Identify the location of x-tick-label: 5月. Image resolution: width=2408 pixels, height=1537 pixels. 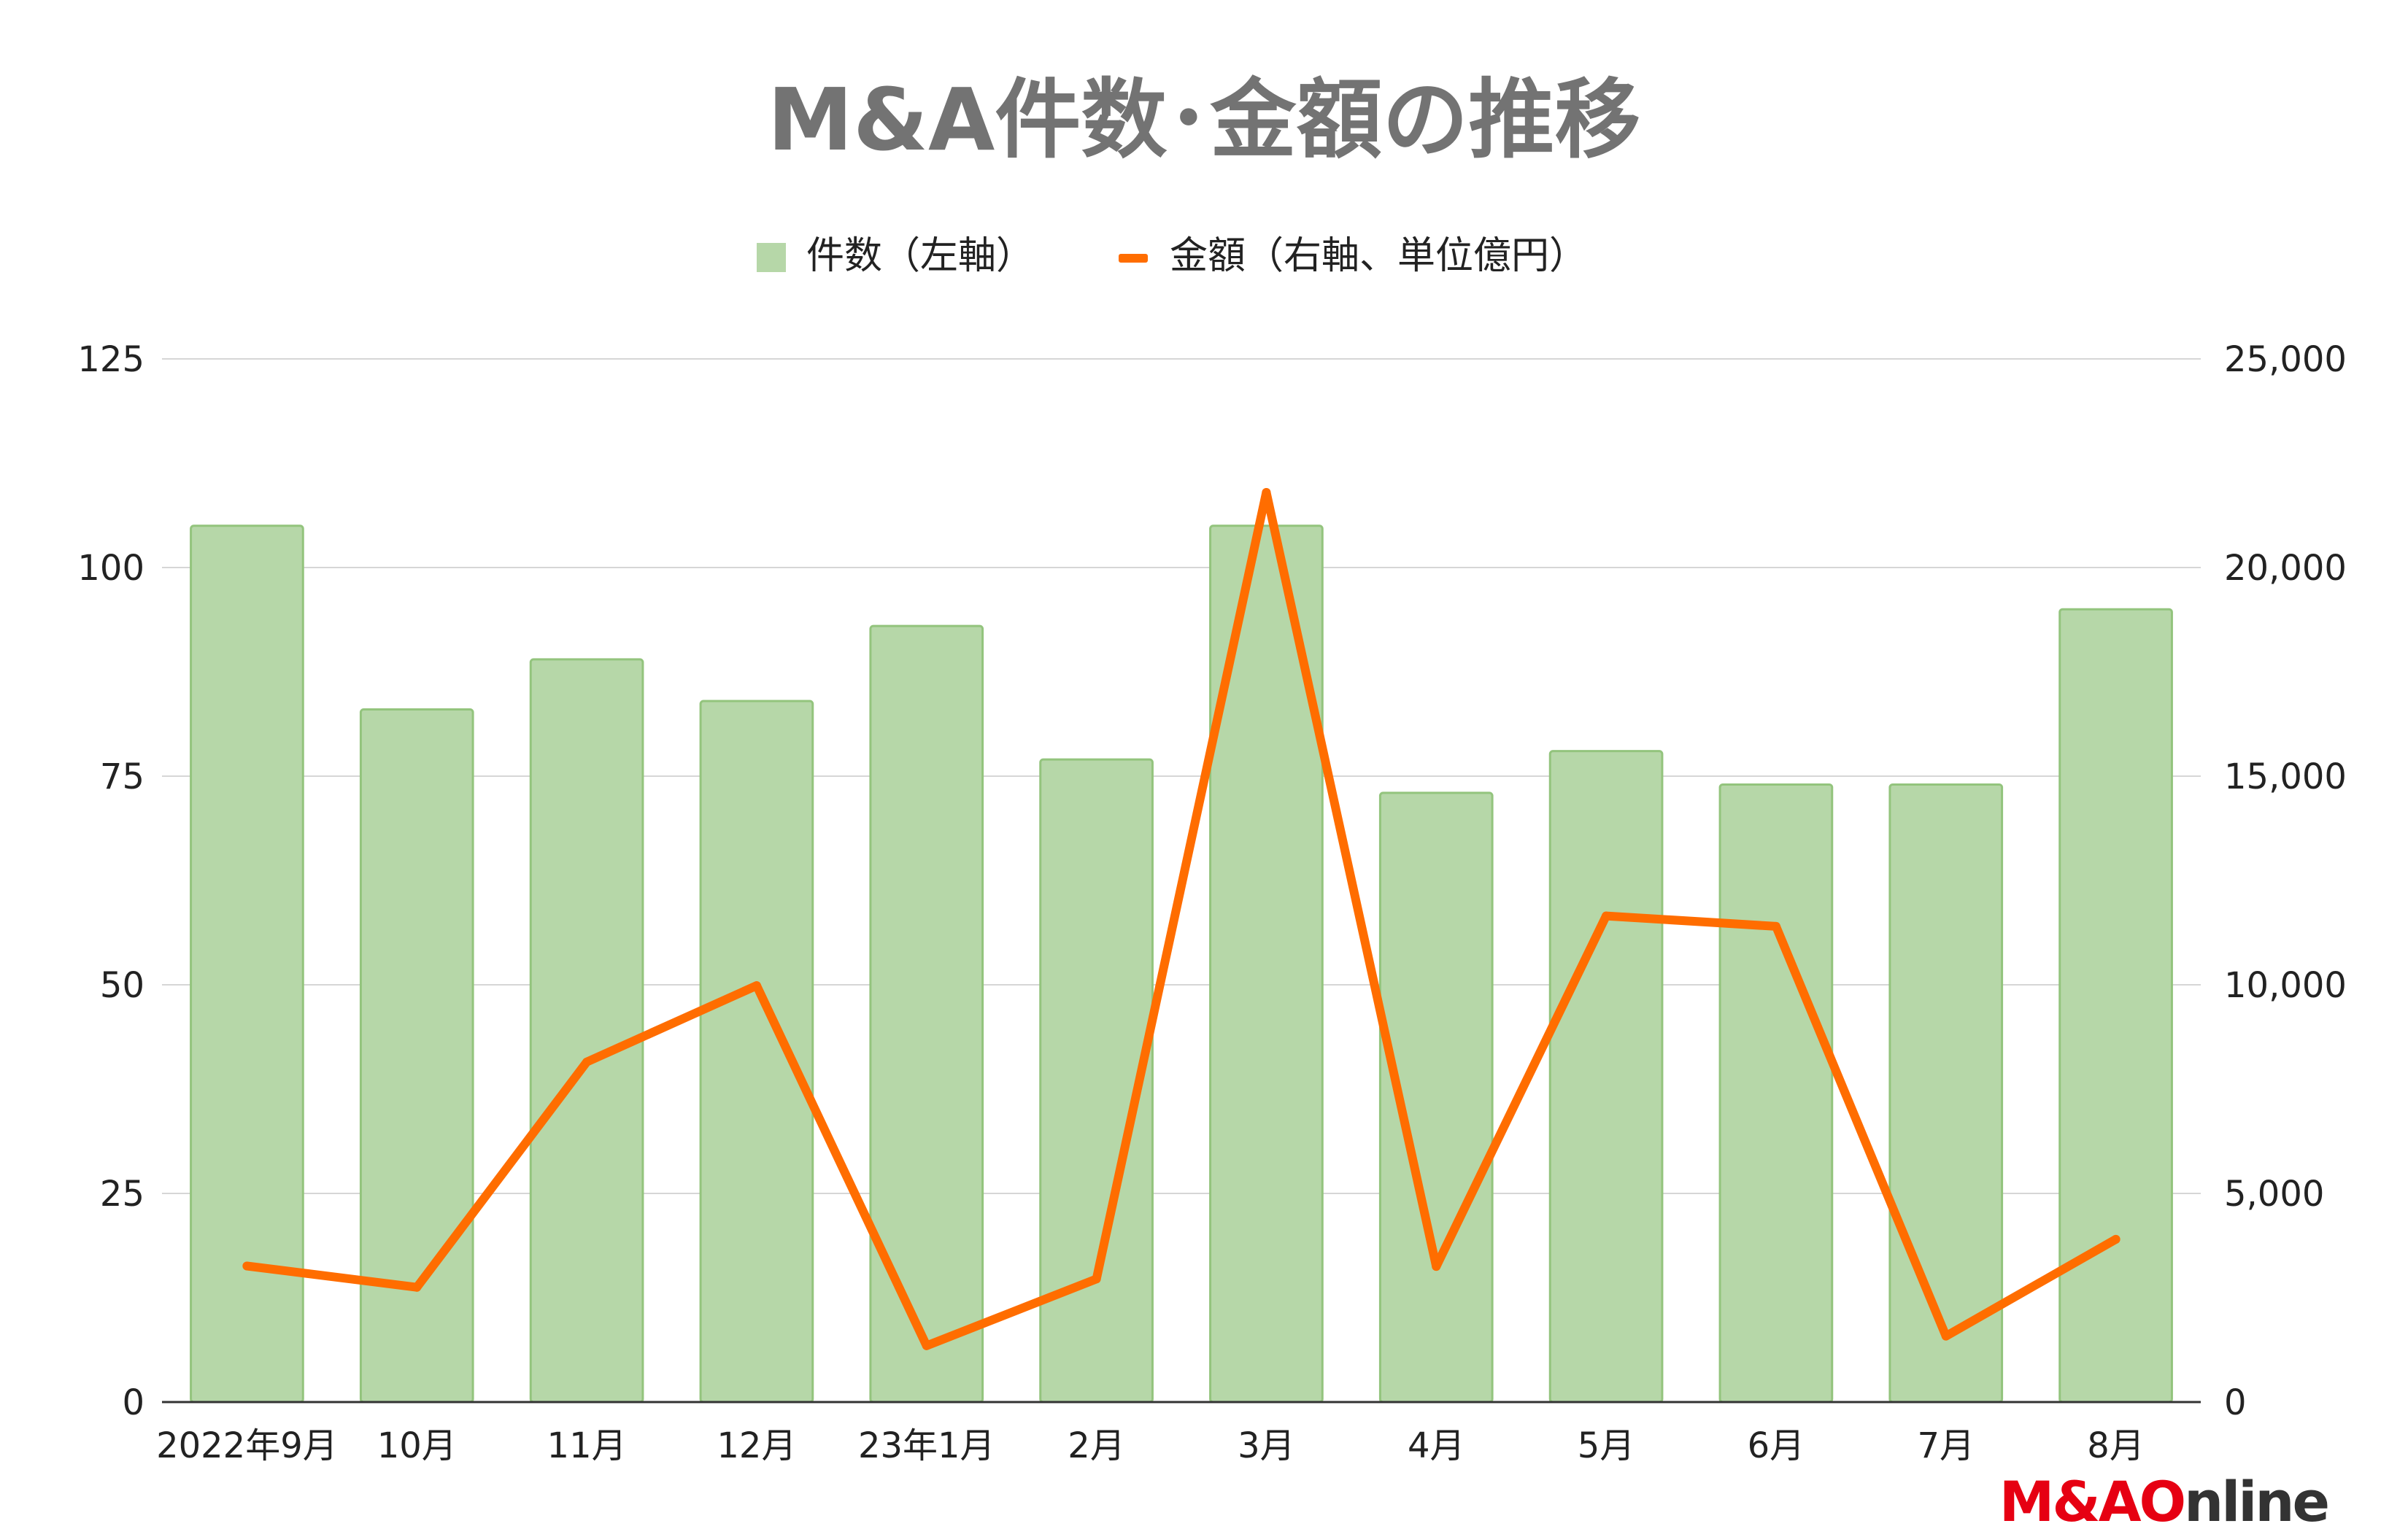
(1606, 1445).